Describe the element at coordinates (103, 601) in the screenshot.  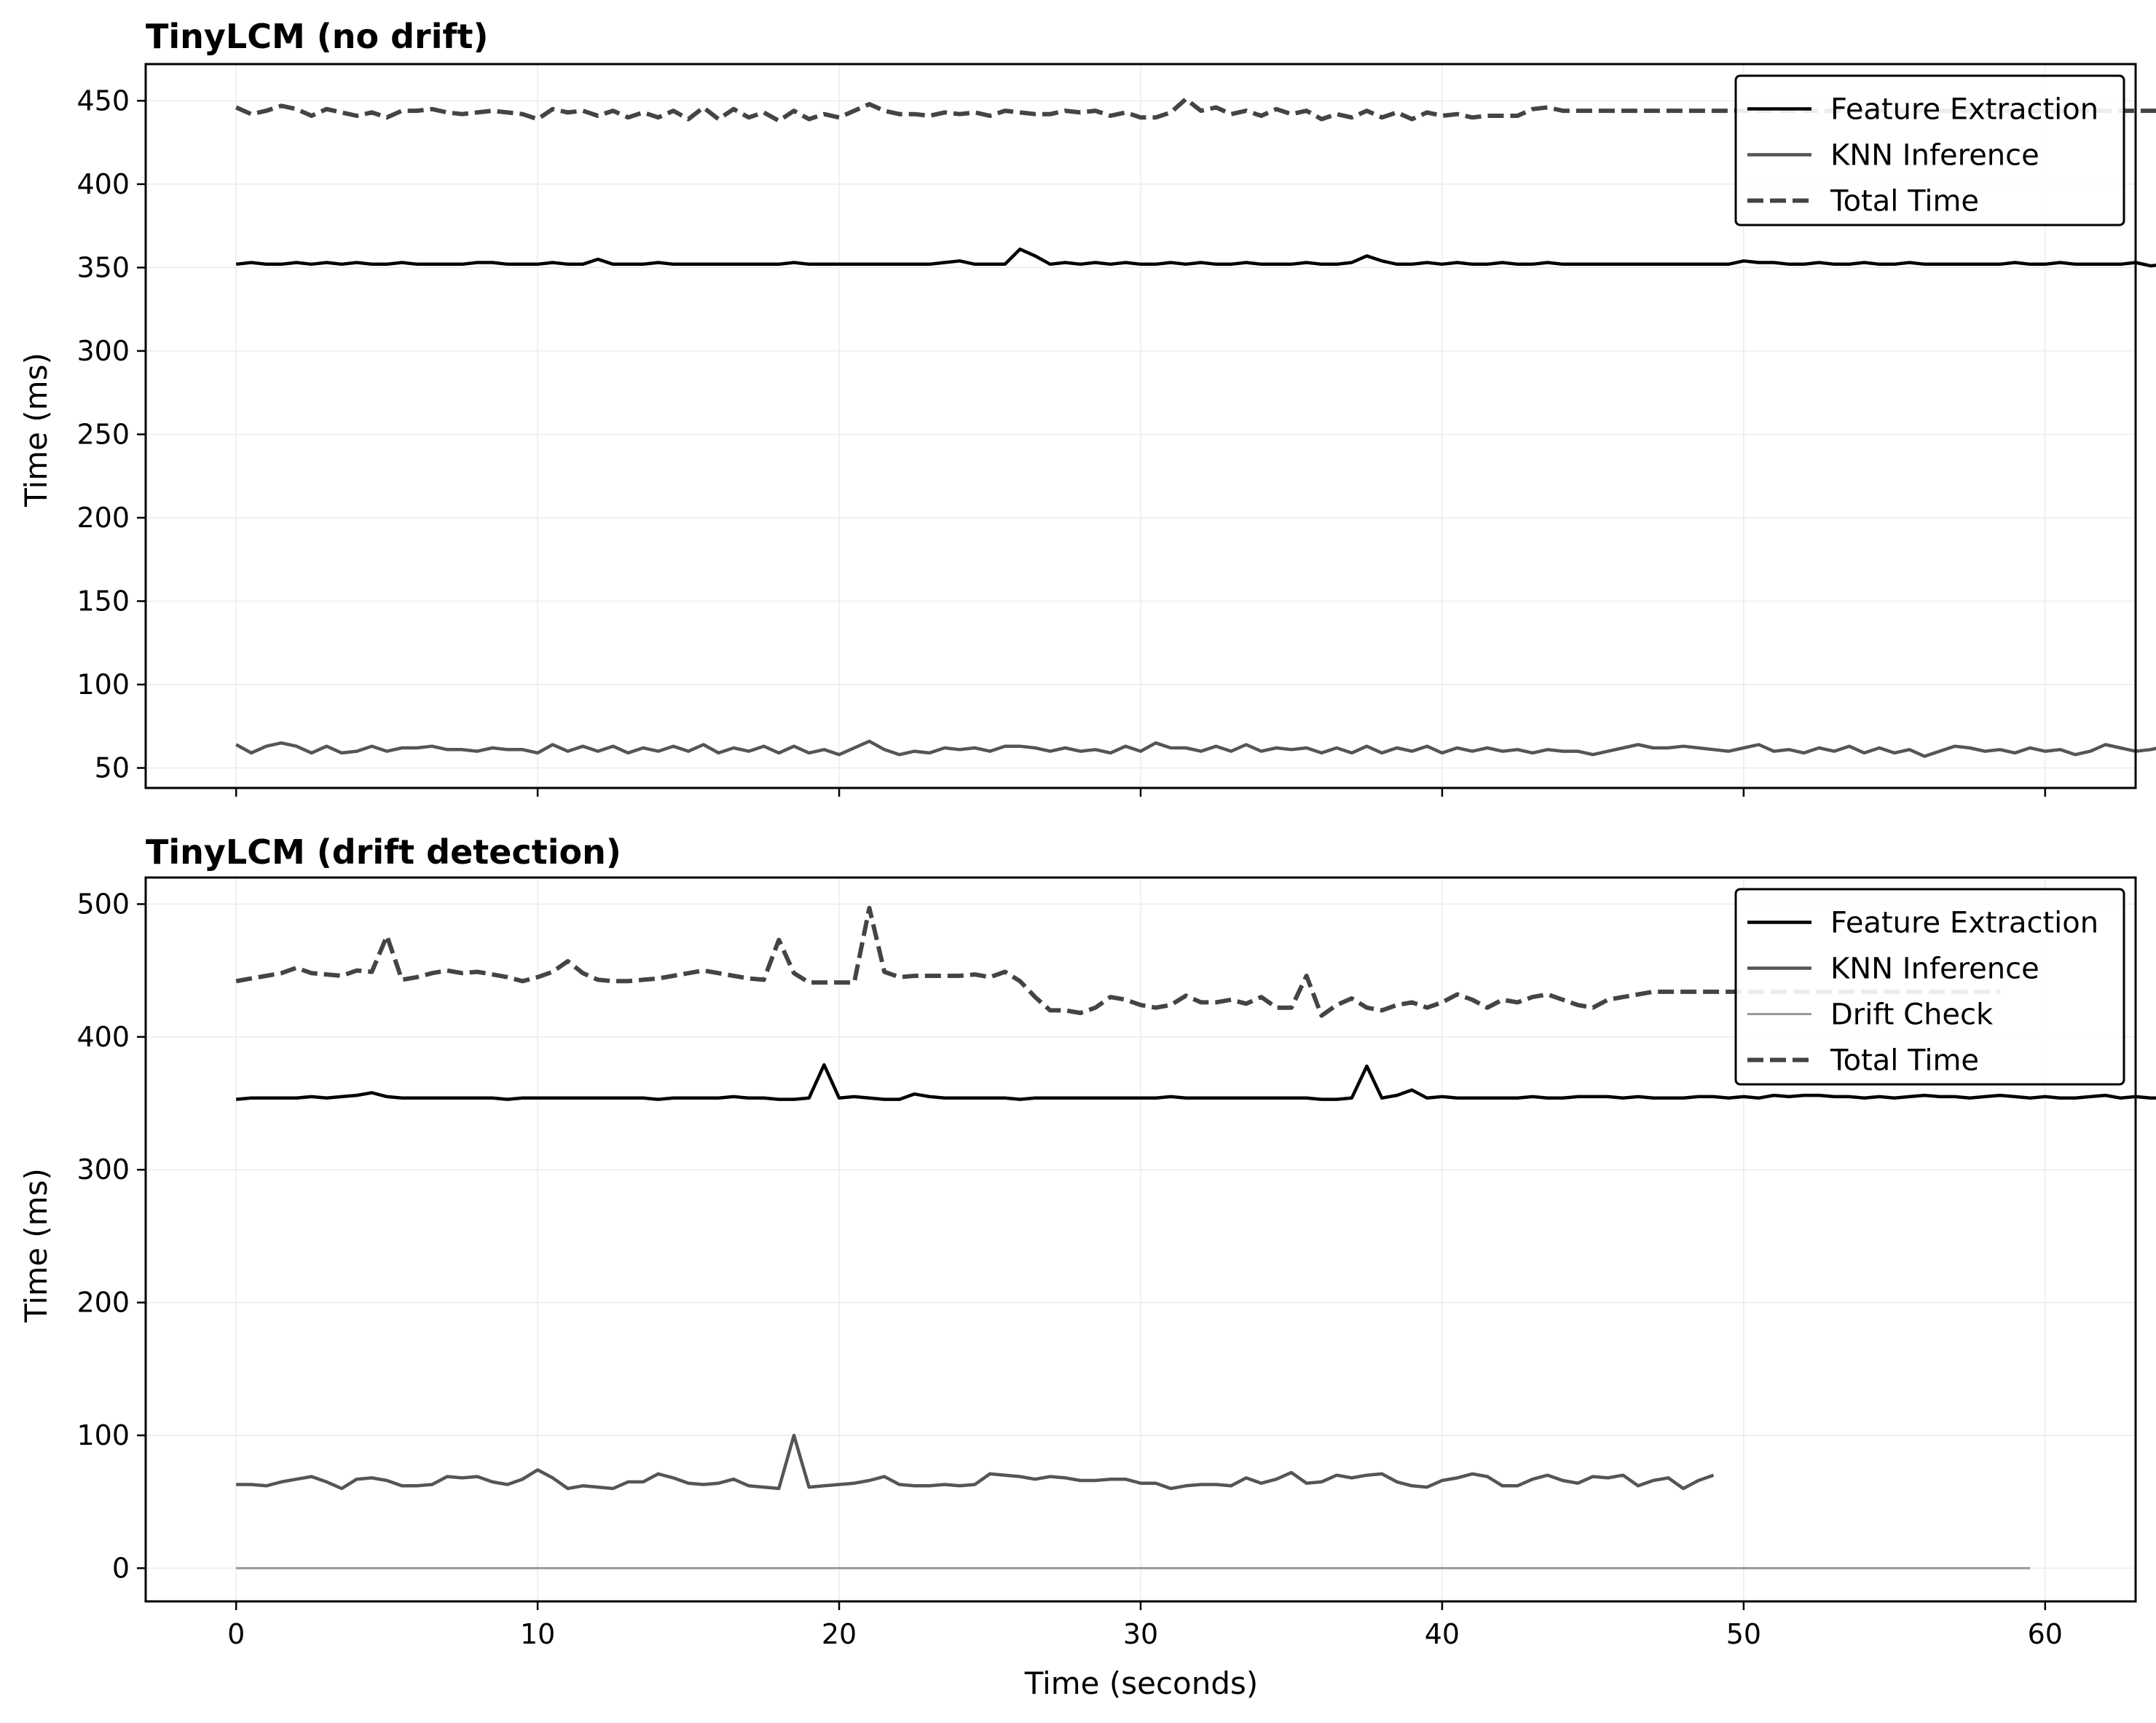
I see `y-tick-label: 150` at that location.